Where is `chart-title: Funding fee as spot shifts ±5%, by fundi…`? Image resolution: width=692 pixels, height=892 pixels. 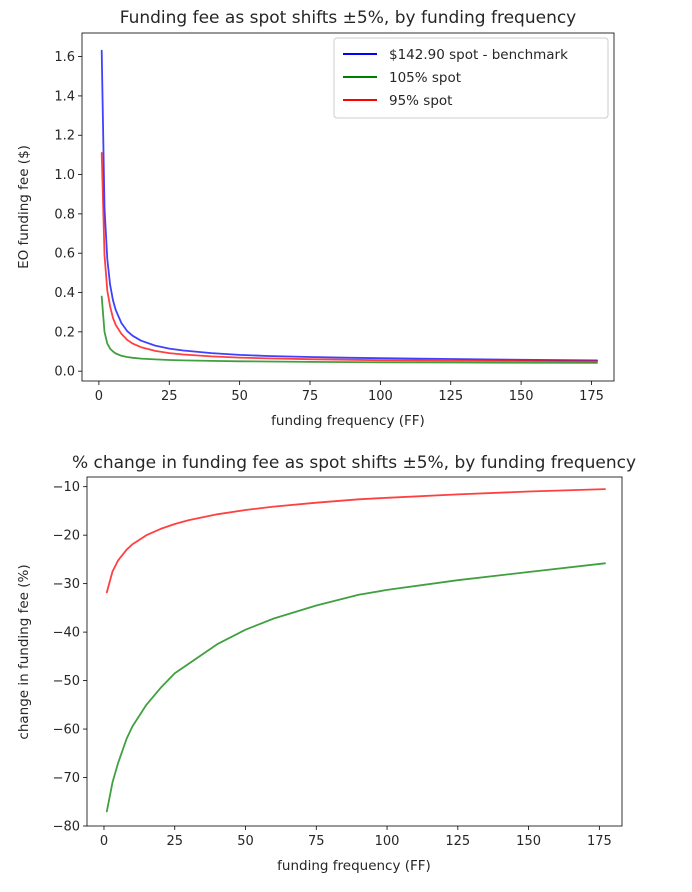 chart-title: Funding fee as spot shifts ±5%, by fundi… is located at coordinates (348, 18).